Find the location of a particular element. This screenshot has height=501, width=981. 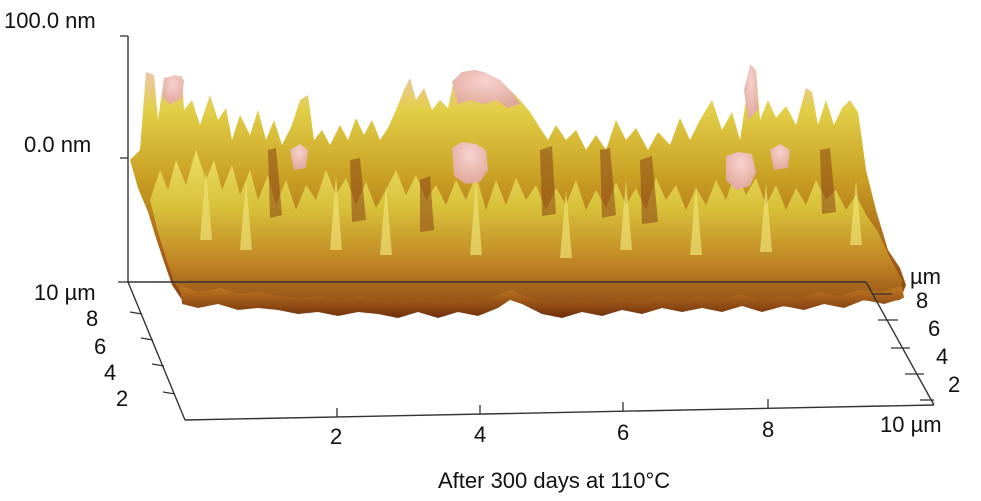

z-axis-top-label: 100.0 nm is located at coordinates (50, 20).